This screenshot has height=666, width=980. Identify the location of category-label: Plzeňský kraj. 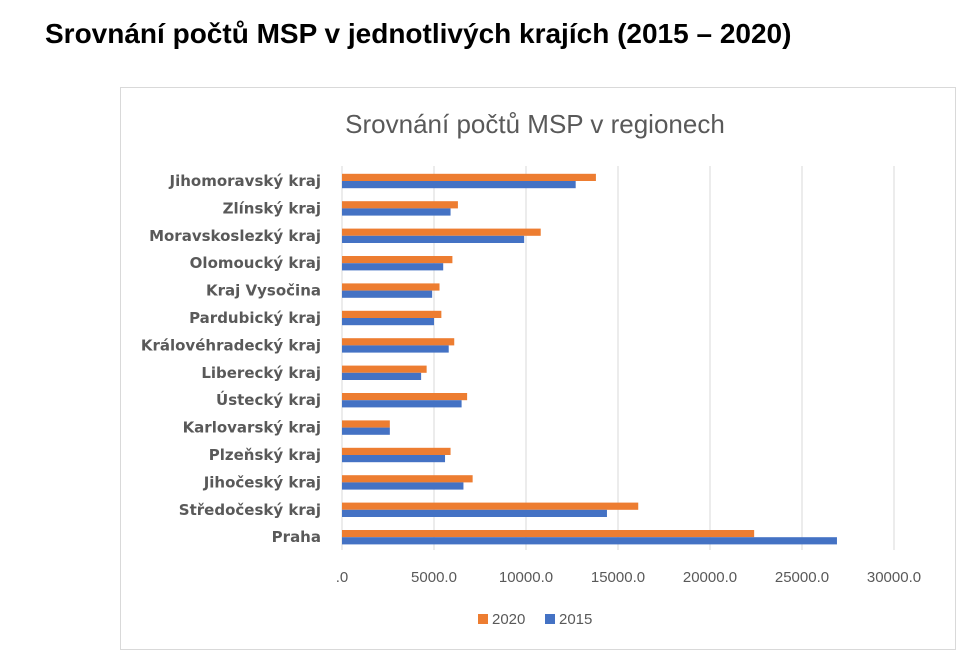
(265, 455).